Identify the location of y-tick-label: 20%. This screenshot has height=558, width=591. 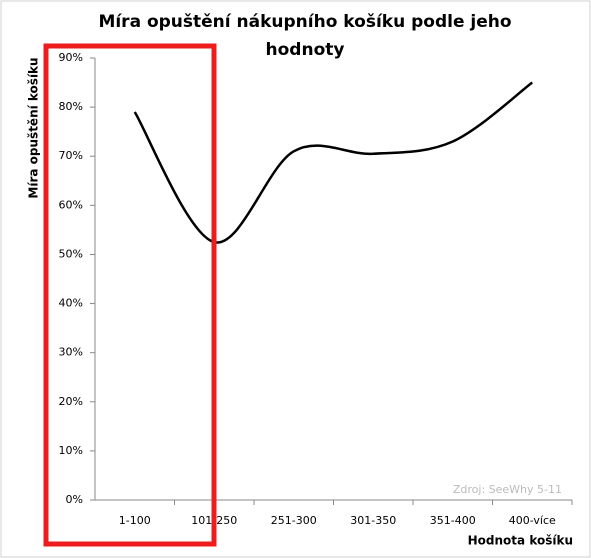
(71, 401).